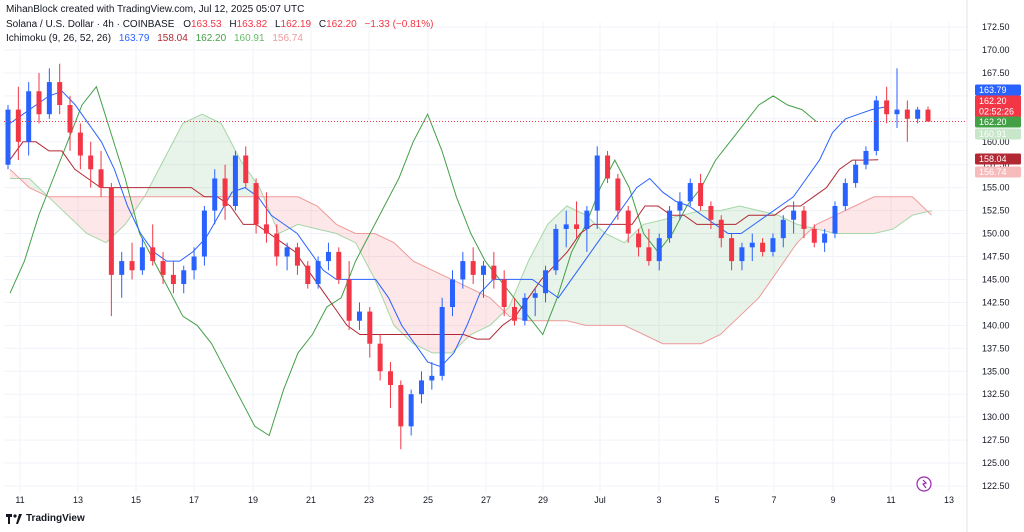  I want to click on replay-icon, so click(924, 484).